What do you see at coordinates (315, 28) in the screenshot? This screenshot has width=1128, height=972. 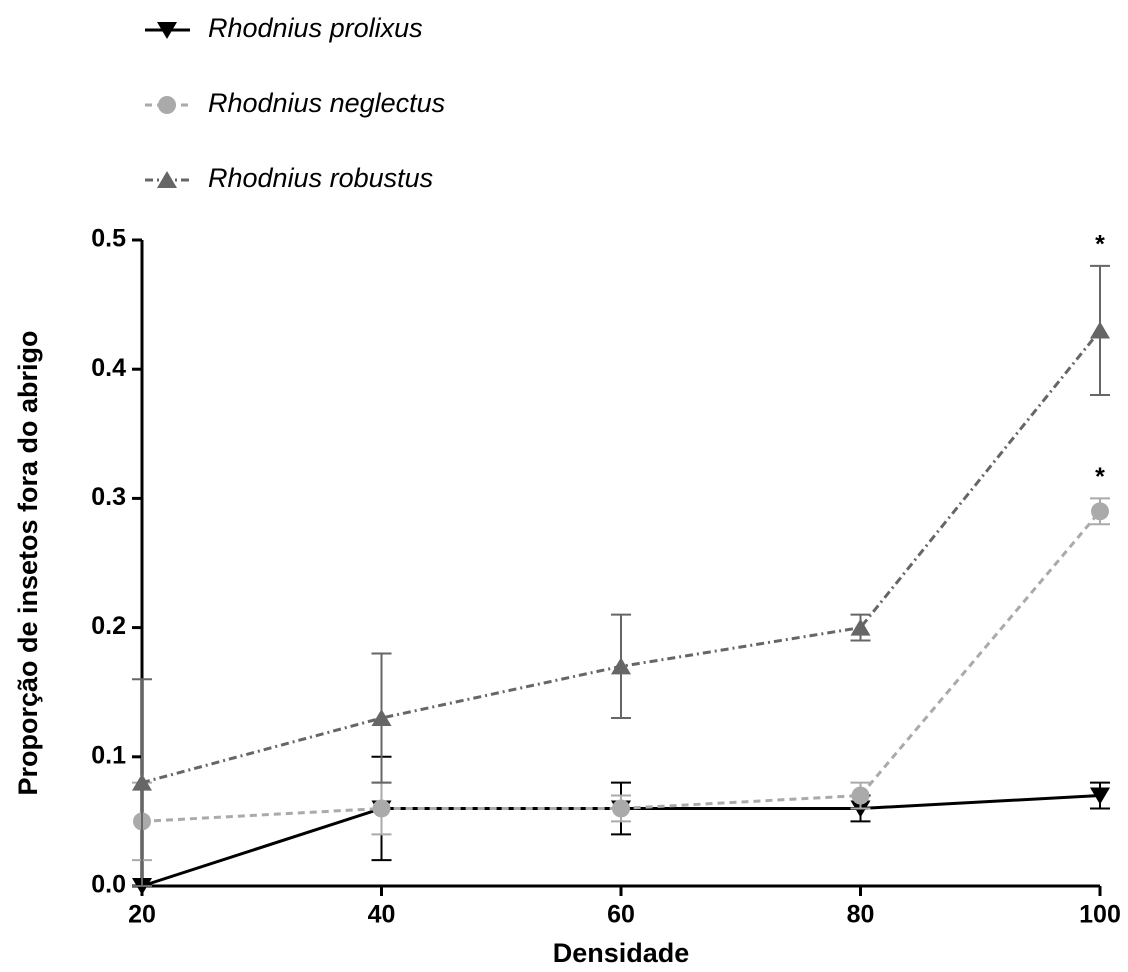 I see `legend-label: Rhodnius prolixus` at bounding box center [315, 28].